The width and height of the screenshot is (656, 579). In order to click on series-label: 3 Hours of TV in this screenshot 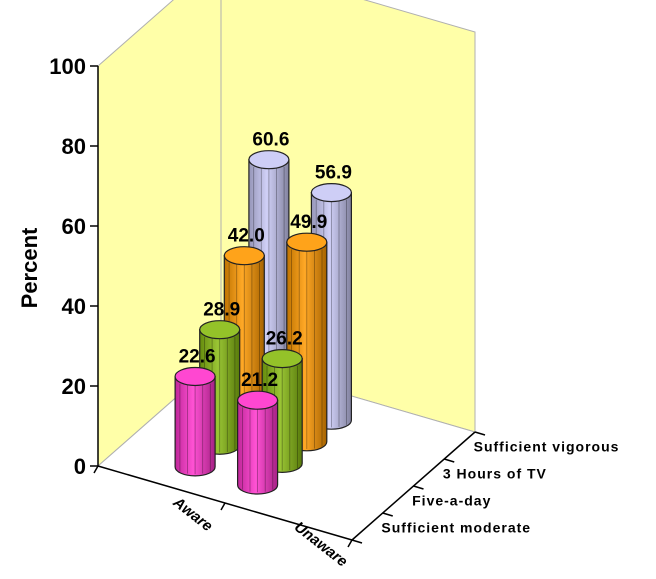, I will do `click(495, 474)`.